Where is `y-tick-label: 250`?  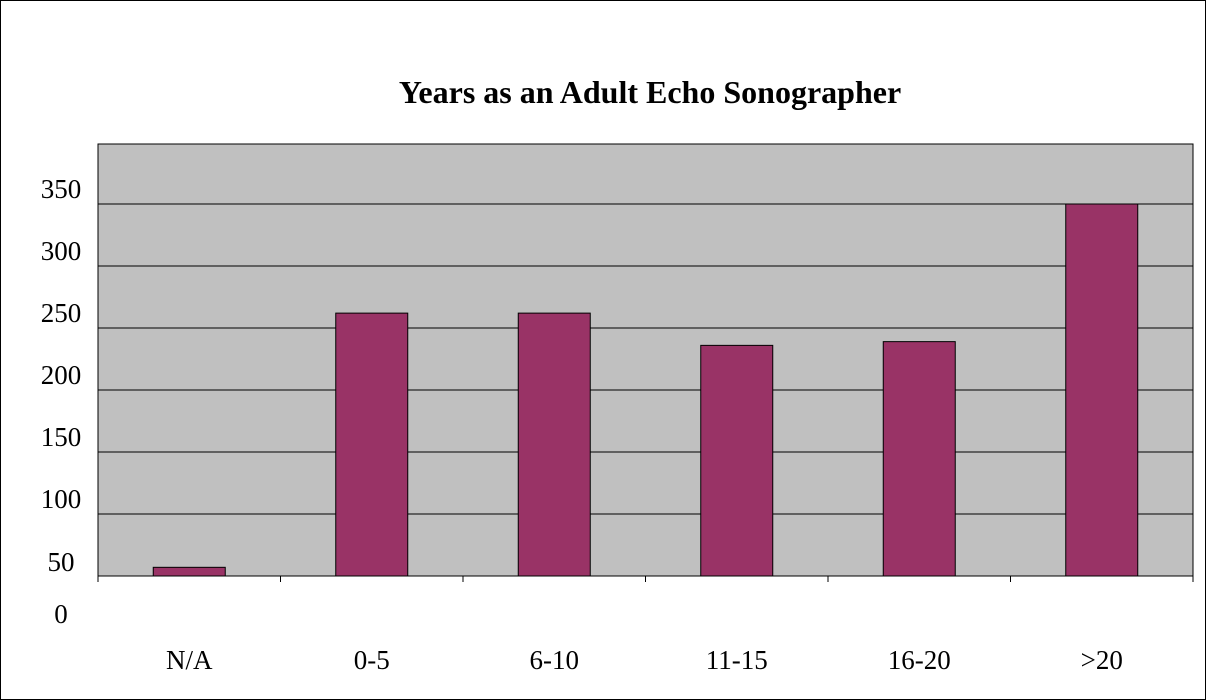
y-tick-label: 250 is located at coordinates (61, 313).